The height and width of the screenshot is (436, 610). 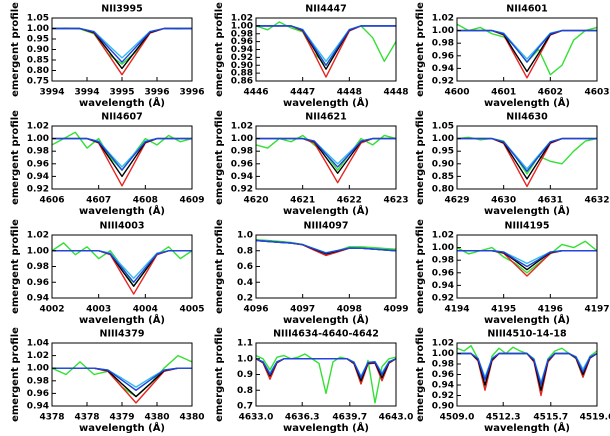 I want to click on x-tick-label: 4515.7, so click(x=550, y=418).